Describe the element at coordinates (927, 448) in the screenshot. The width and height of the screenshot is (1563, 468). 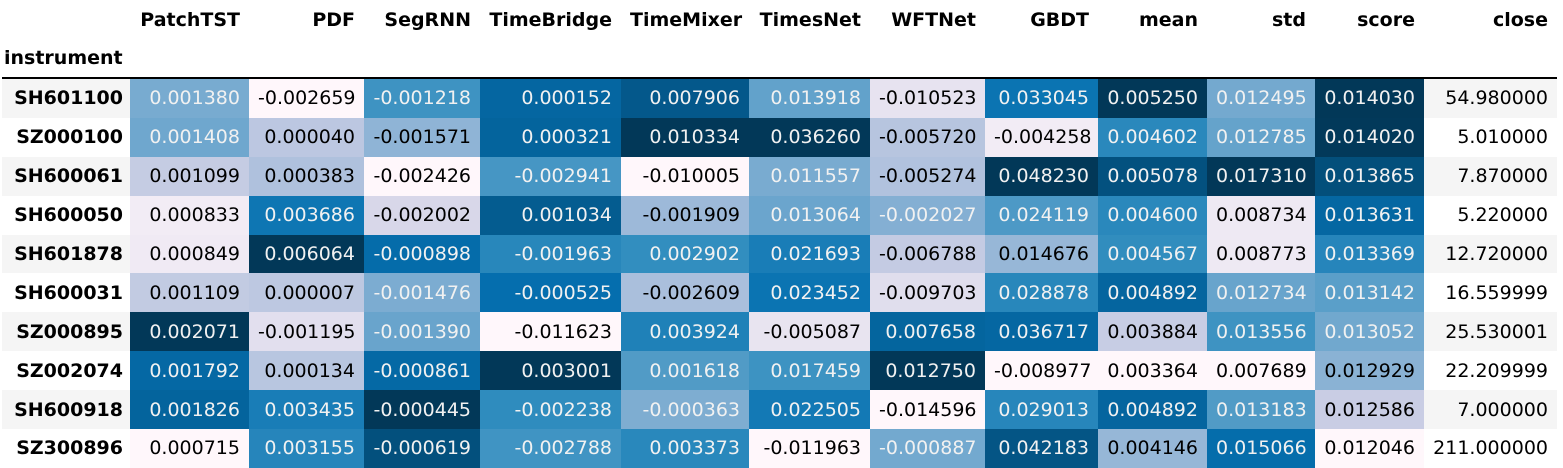
I see `cell-wftnet: -0.000887` at that location.